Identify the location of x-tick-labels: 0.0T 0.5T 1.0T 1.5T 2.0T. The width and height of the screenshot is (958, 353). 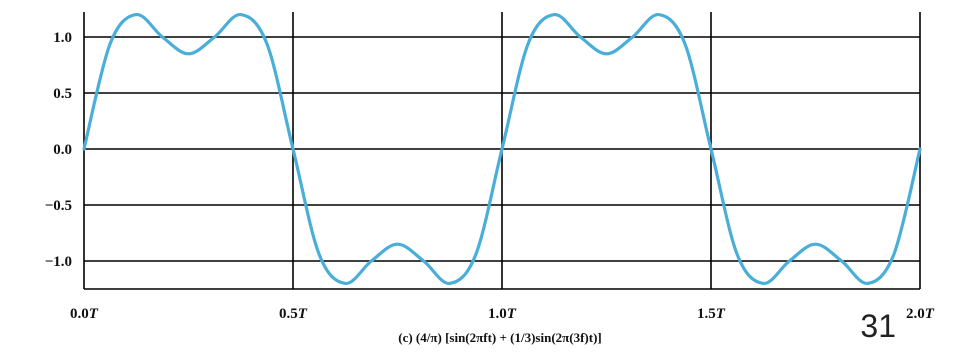
(502, 314).